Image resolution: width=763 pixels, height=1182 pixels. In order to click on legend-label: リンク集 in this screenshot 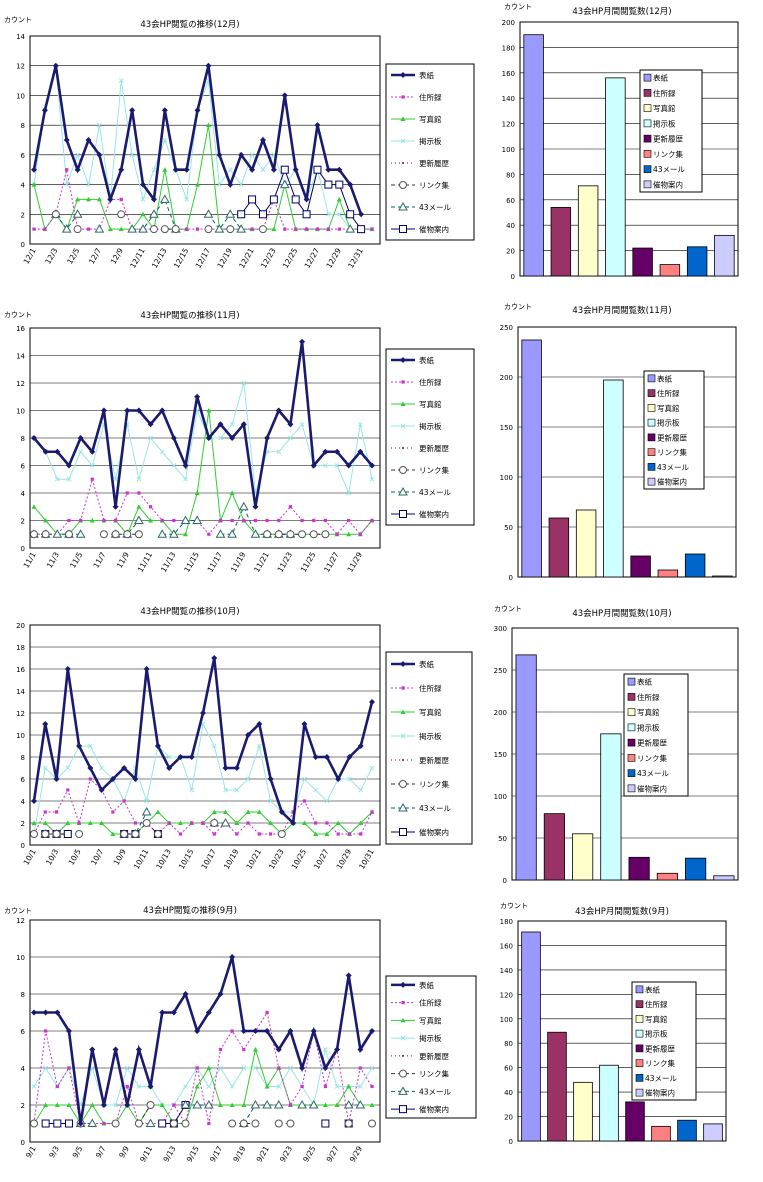, I will do `click(434, 185)`.